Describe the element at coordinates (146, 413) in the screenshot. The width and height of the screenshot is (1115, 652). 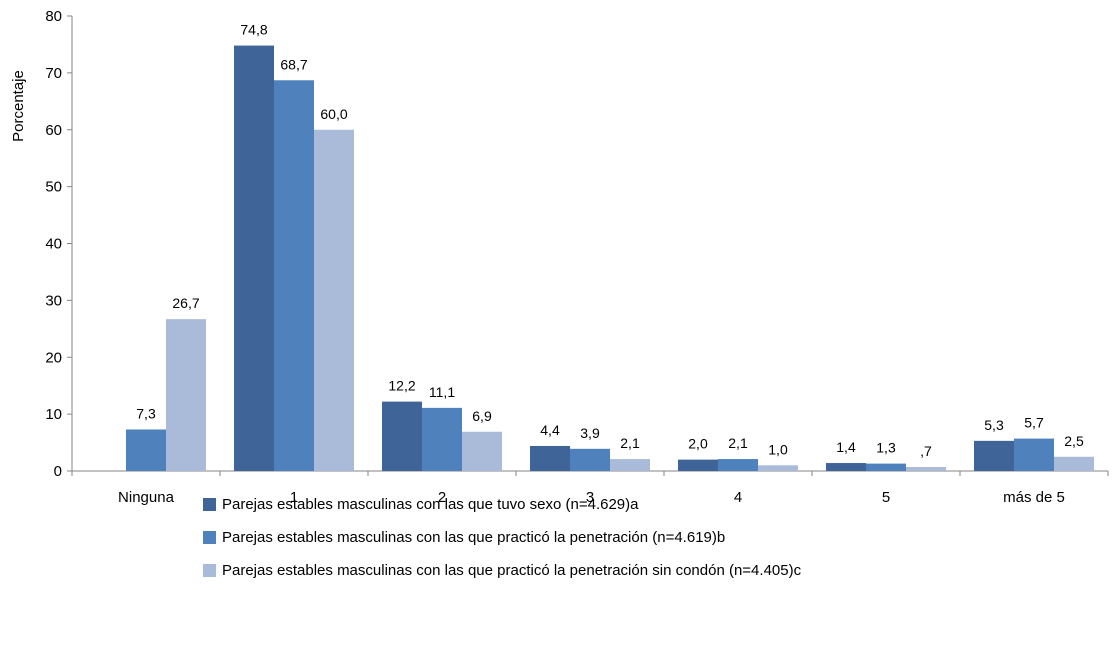
I see `data-label: 7,3` at that location.